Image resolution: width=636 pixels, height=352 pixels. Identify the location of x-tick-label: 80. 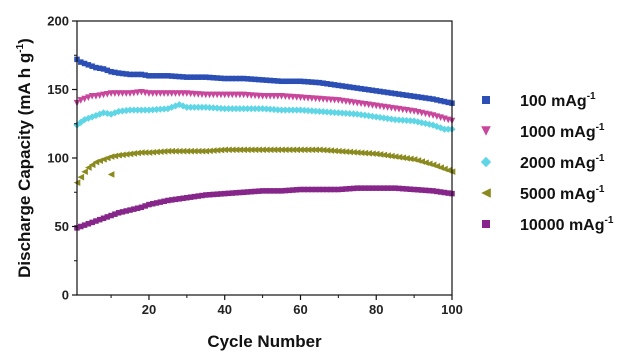
(376, 309).